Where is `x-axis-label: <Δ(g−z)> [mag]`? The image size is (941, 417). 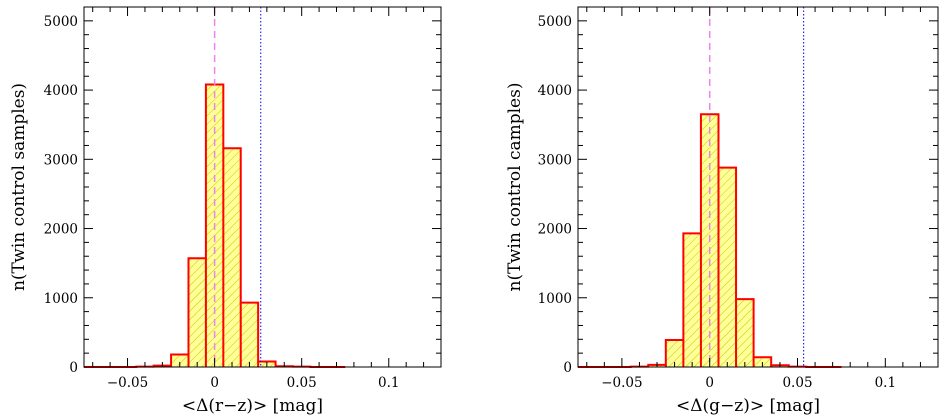 x-axis-label: <Δ(g−z)> [mag] is located at coordinates (748, 406).